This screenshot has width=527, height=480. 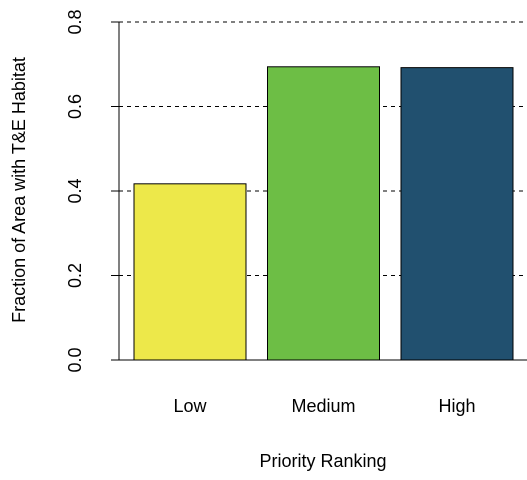 What do you see at coordinates (75, 275) in the screenshot?
I see `y-tick-label: 0.2` at bounding box center [75, 275].